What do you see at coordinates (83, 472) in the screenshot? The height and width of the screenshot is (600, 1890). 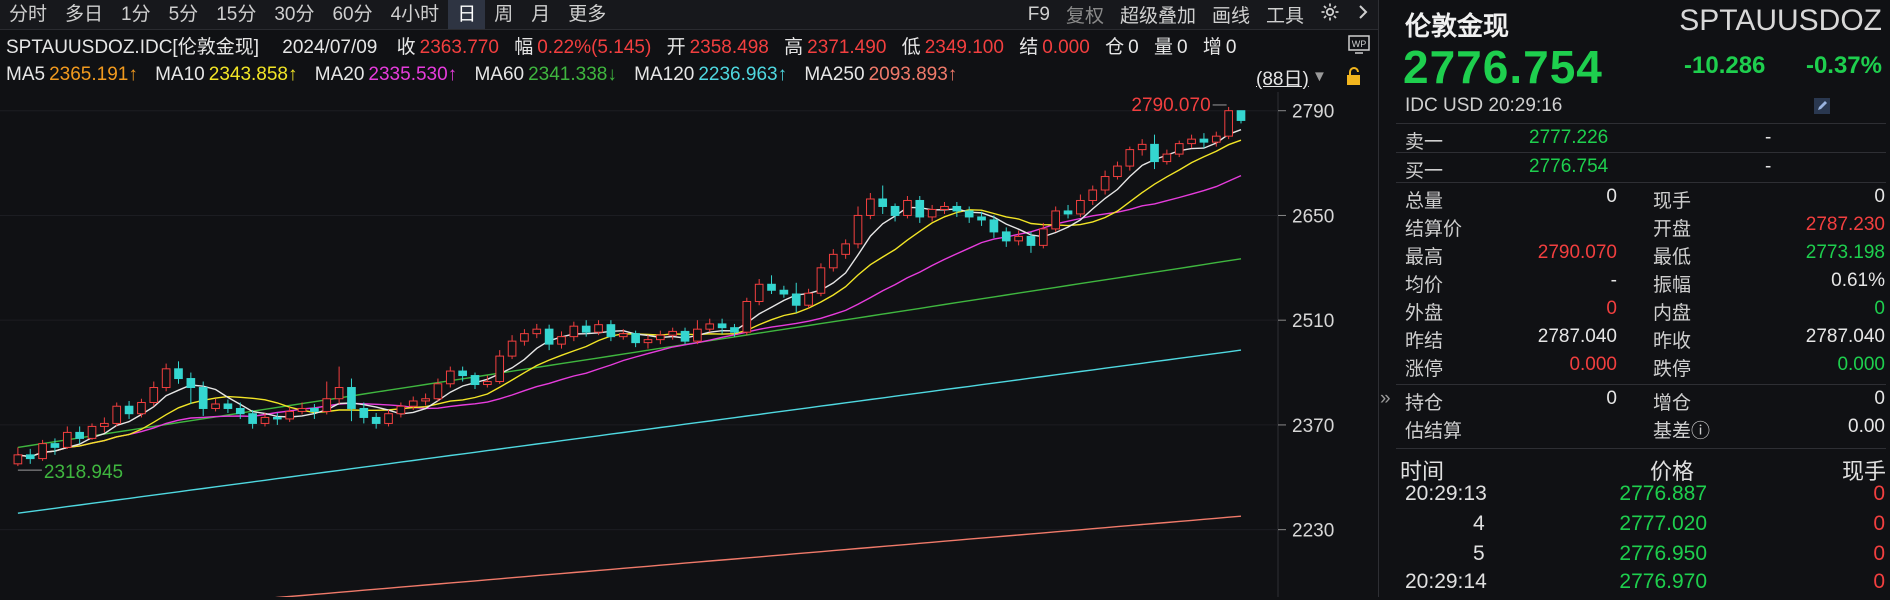 I see `low-annotation: 2318.945` at bounding box center [83, 472].